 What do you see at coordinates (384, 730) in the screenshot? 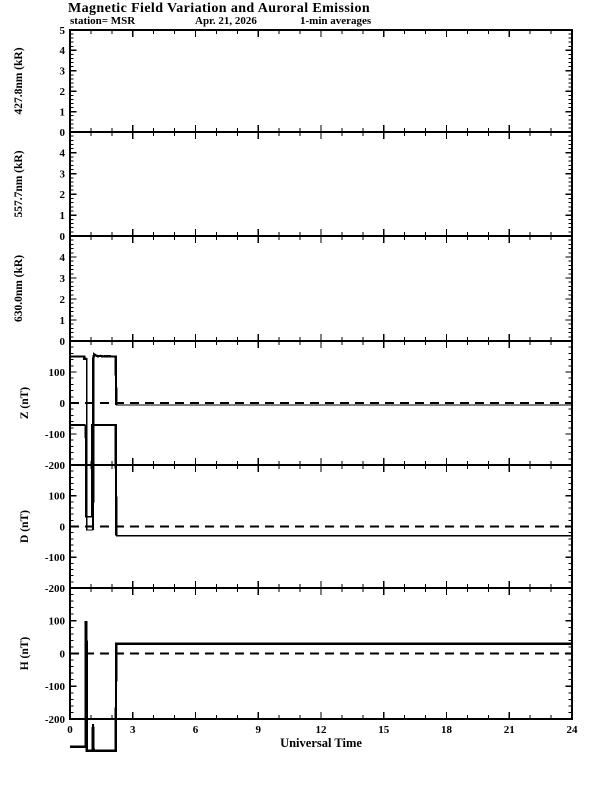
I see `x-tick-label: 15` at bounding box center [384, 730].